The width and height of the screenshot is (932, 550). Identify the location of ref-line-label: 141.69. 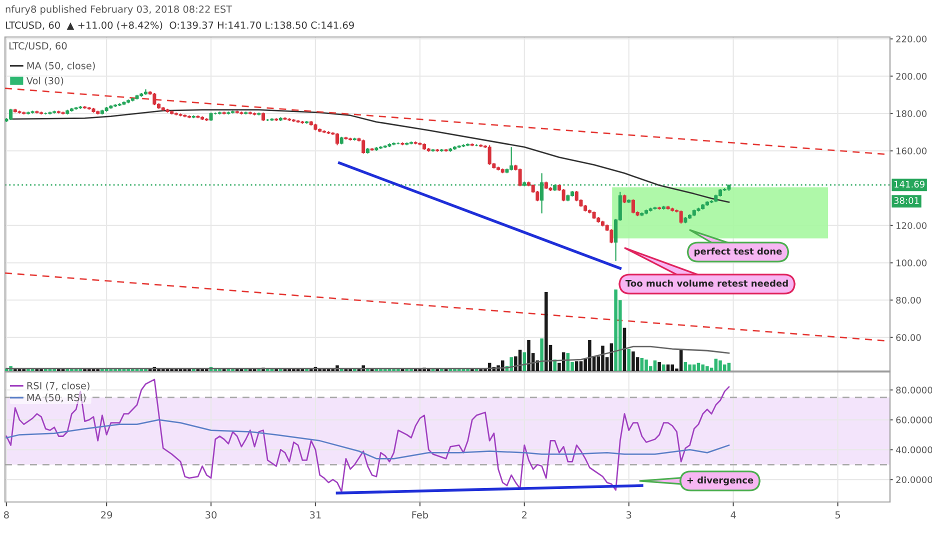
(909, 184).